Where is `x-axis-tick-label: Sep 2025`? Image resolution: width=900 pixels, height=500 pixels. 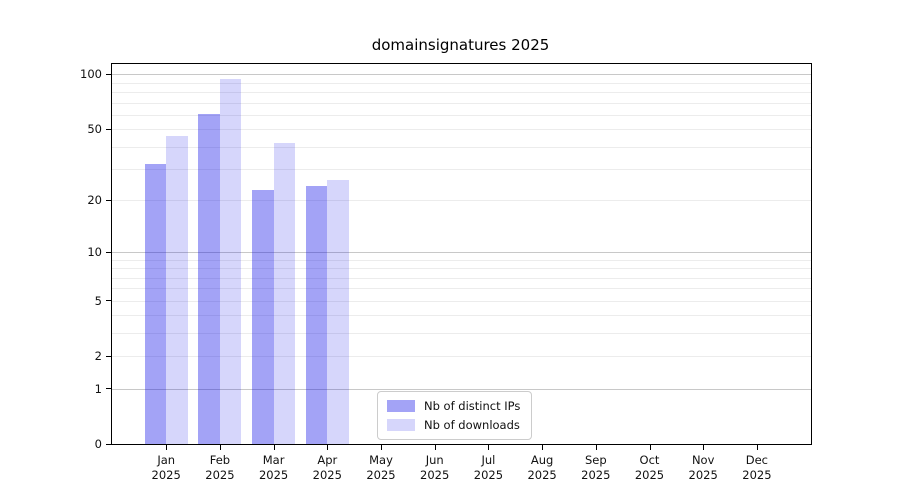
x-axis-tick-label: Sep 2025 is located at coordinates (596, 468).